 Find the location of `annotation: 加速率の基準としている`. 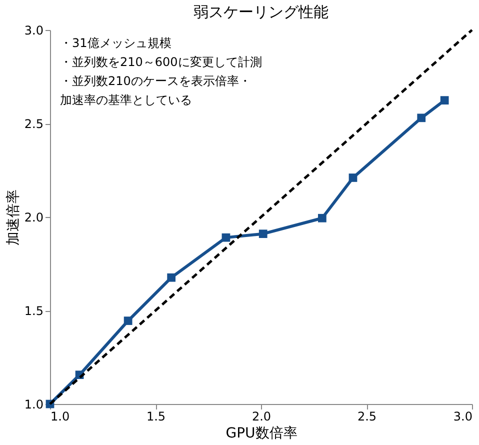

annotation: 加速率の基準としている is located at coordinates (126, 100).